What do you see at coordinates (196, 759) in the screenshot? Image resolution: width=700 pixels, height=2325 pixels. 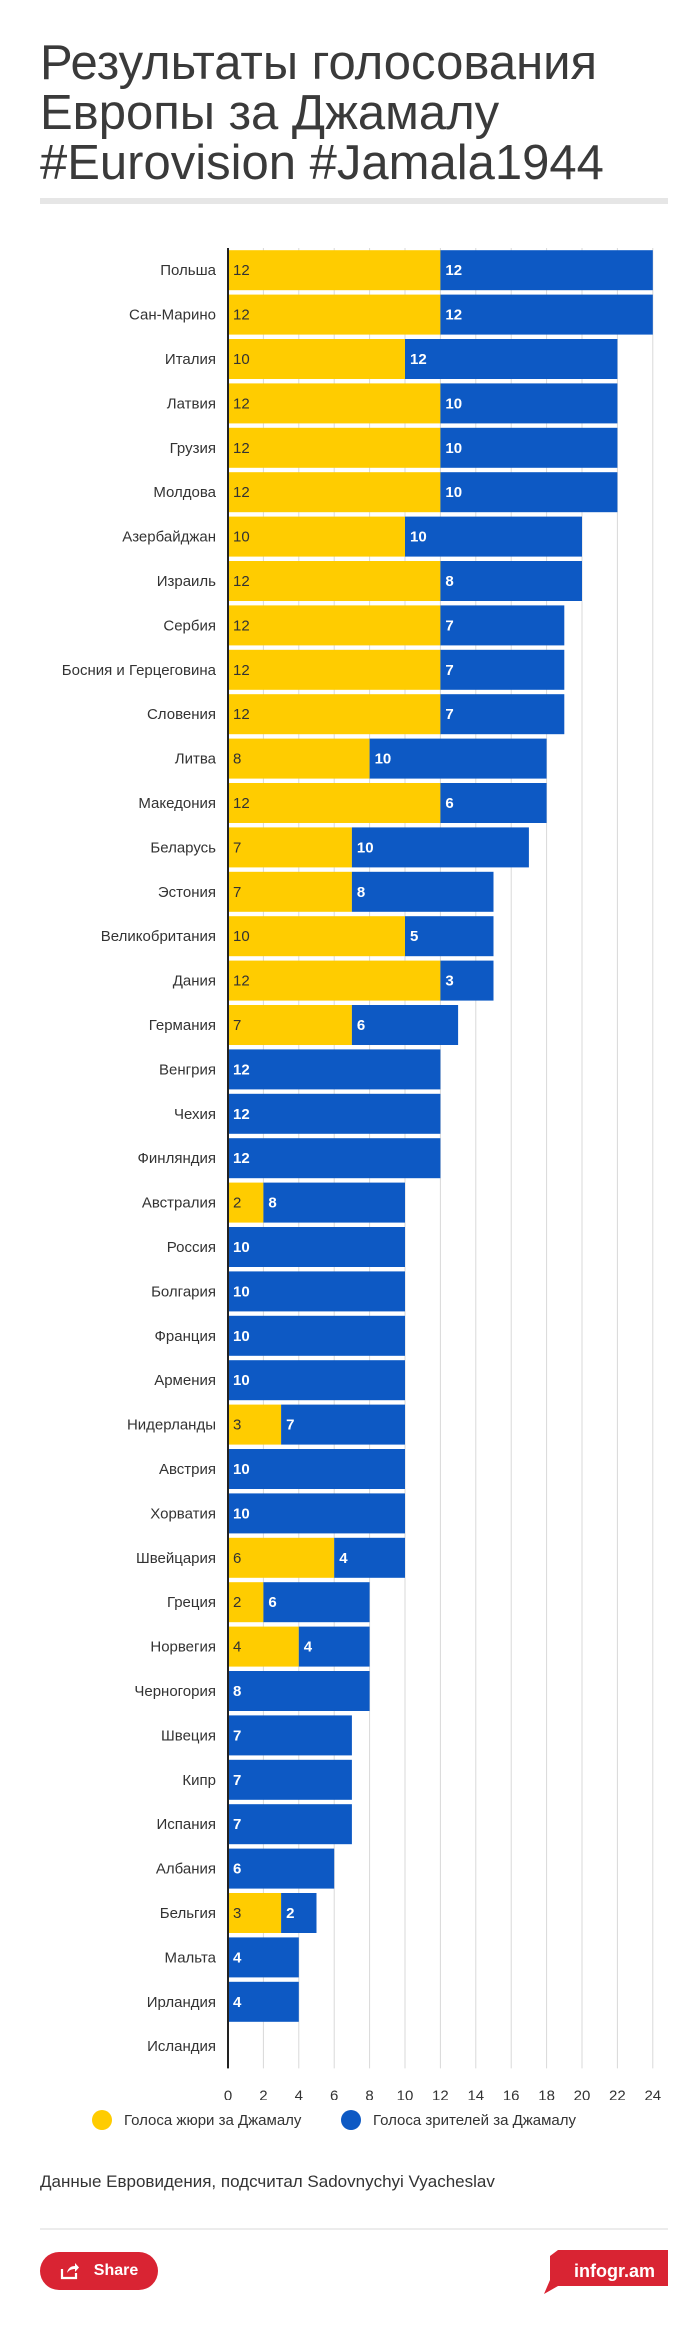 I see `category-label: Литва` at bounding box center [196, 759].